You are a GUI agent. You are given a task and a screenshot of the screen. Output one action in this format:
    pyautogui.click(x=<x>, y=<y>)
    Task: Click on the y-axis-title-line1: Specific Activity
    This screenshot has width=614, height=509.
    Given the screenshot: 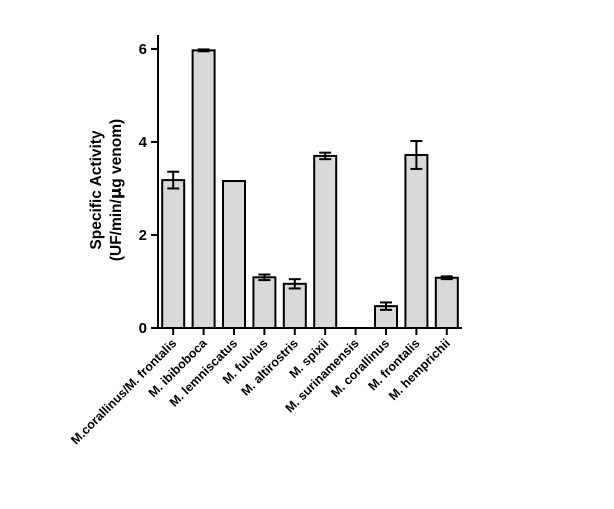 What is the action you would take?
    pyautogui.click(x=96, y=190)
    